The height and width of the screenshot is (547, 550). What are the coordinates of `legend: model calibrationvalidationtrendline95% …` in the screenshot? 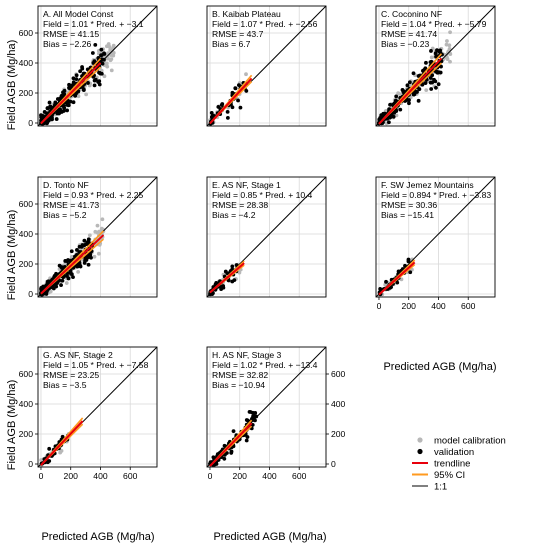 It's located at (459, 464).